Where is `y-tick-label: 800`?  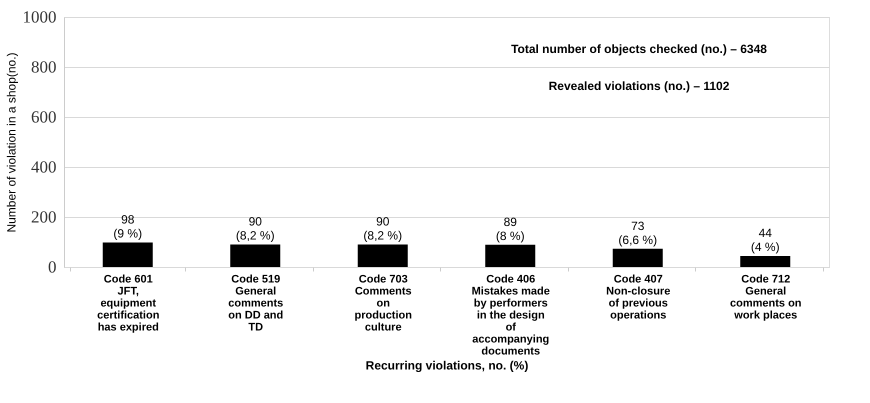 y-tick-label: 800 is located at coordinates (43, 67).